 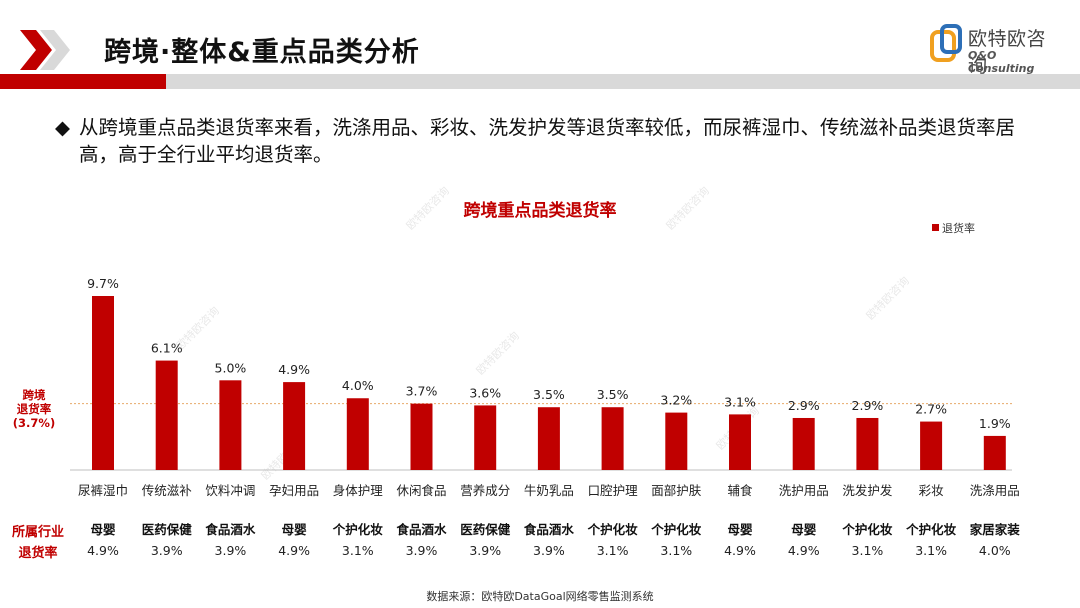 What do you see at coordinates (540, 596) in the screenshot?
I see `data-source: 数据来源：欧特欧DataGoal网络零售监测系统` at bounding box center [540, 596].